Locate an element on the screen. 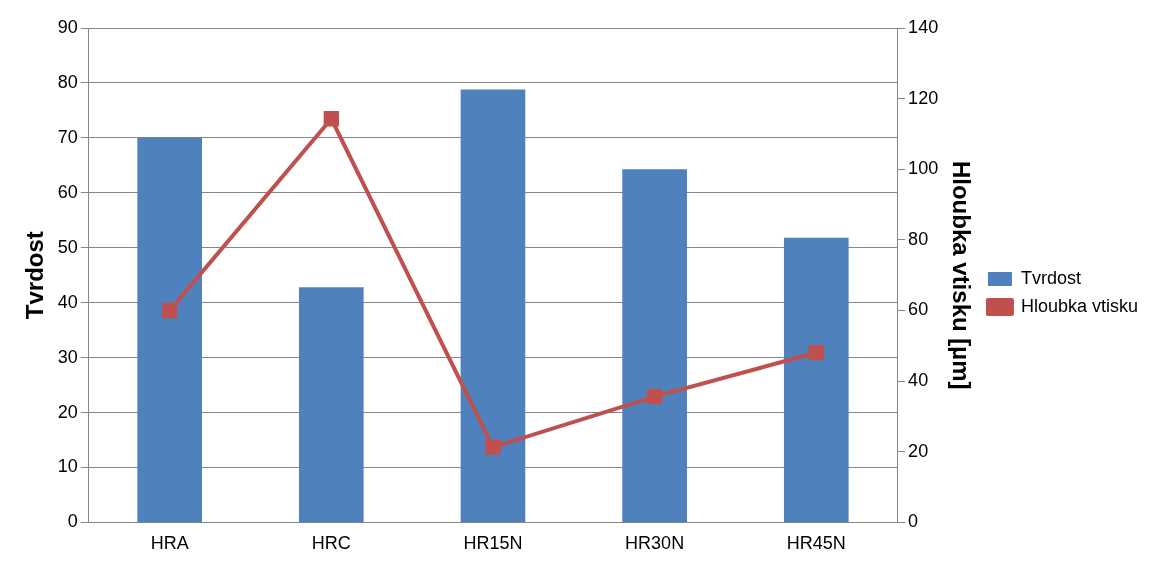 The height and width of the screenshot is (579, 1170). y-tick-label: 60 is located at coordinates (67, 191).